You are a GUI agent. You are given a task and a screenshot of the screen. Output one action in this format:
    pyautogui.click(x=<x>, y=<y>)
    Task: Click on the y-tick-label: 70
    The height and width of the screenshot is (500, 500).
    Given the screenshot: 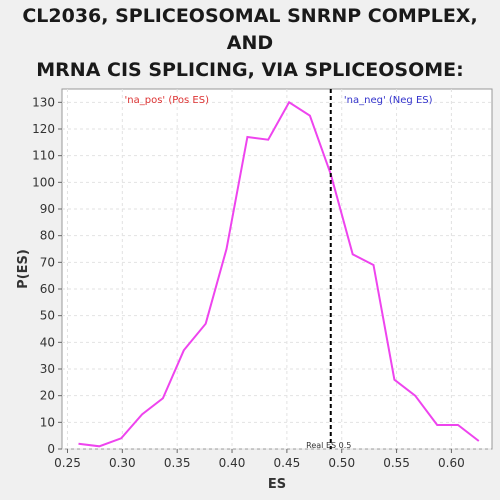 What is the action you would take?
    pyautogui.click(x=47, y=262)
    